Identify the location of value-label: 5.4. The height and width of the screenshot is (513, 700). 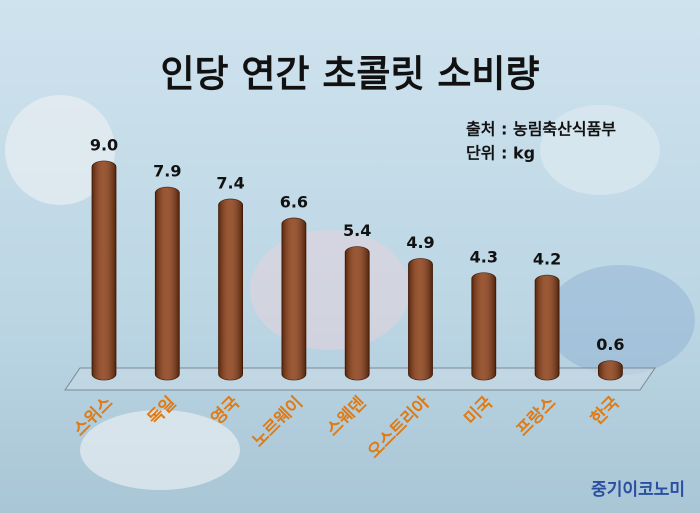
(357, 230).